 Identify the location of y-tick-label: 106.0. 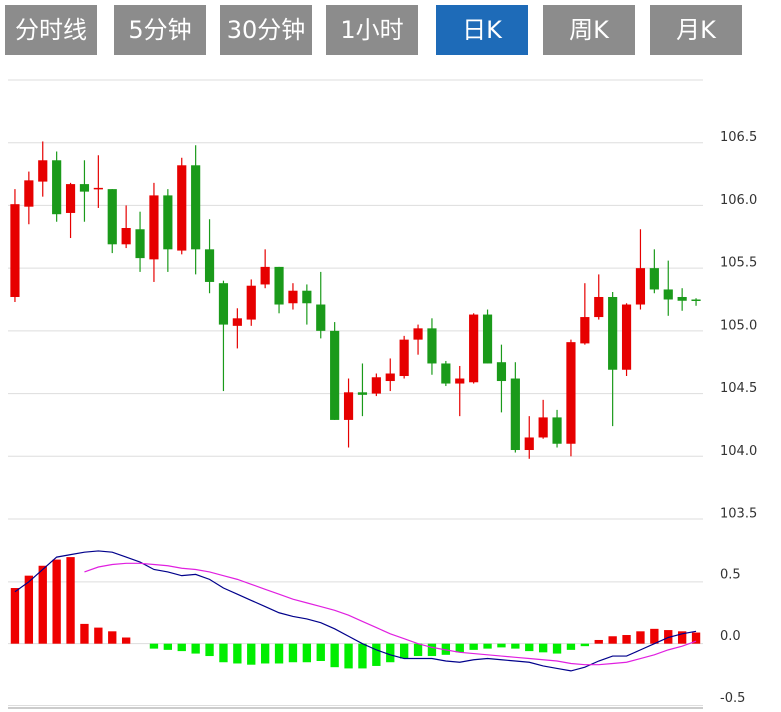
(738, 200).